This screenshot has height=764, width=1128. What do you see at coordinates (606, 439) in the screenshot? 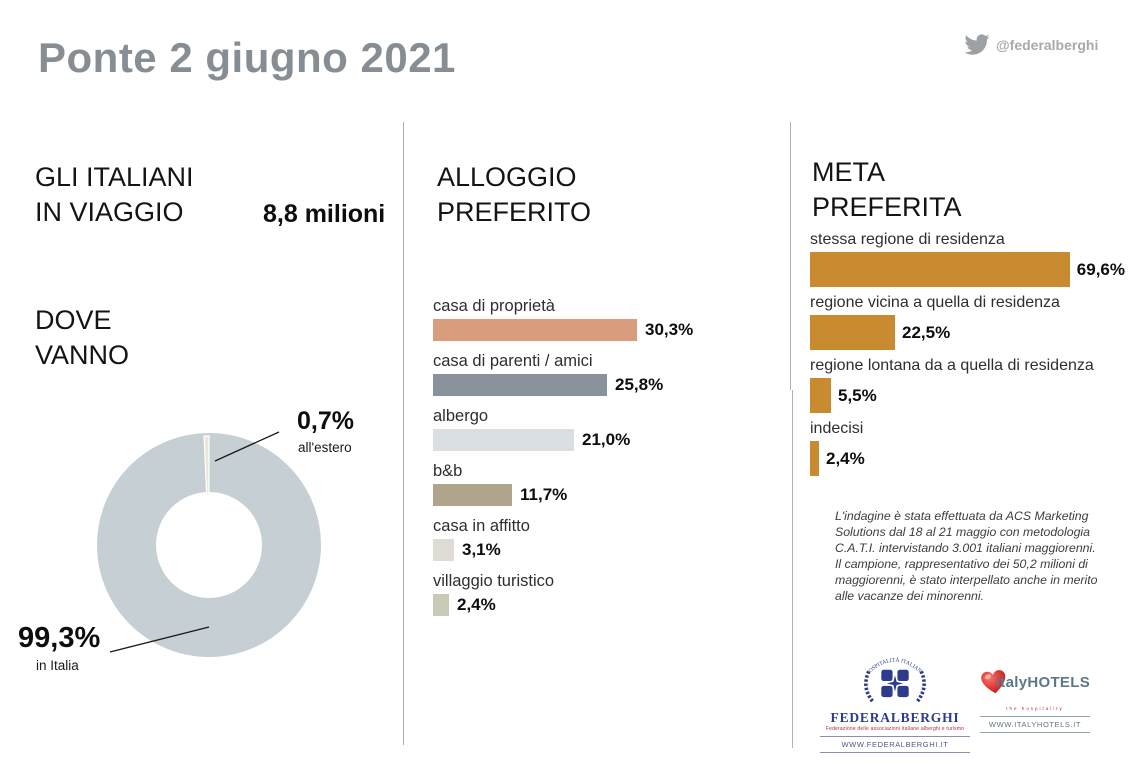
I see `bar-value: 21,0%` at bounding box center [606, 439].